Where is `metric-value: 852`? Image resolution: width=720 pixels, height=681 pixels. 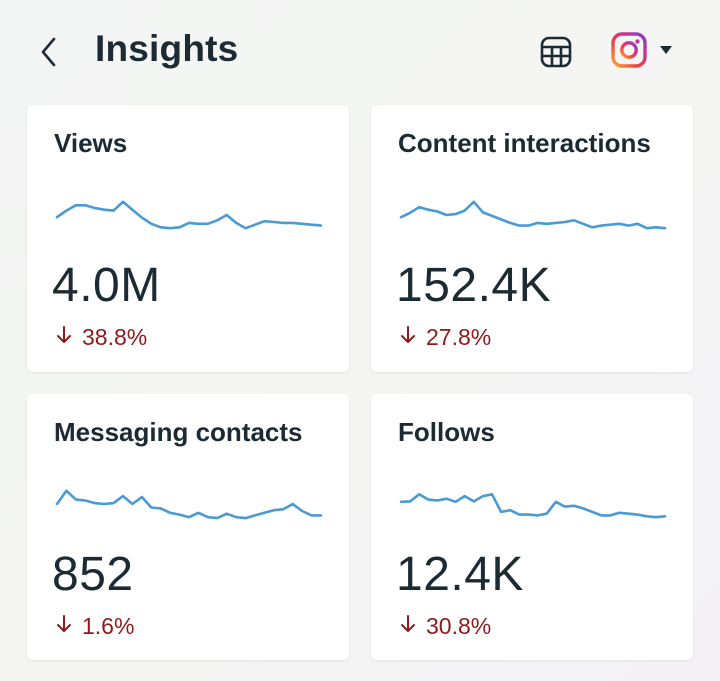
metric-value: 852 is located at coordinates (93, 574).